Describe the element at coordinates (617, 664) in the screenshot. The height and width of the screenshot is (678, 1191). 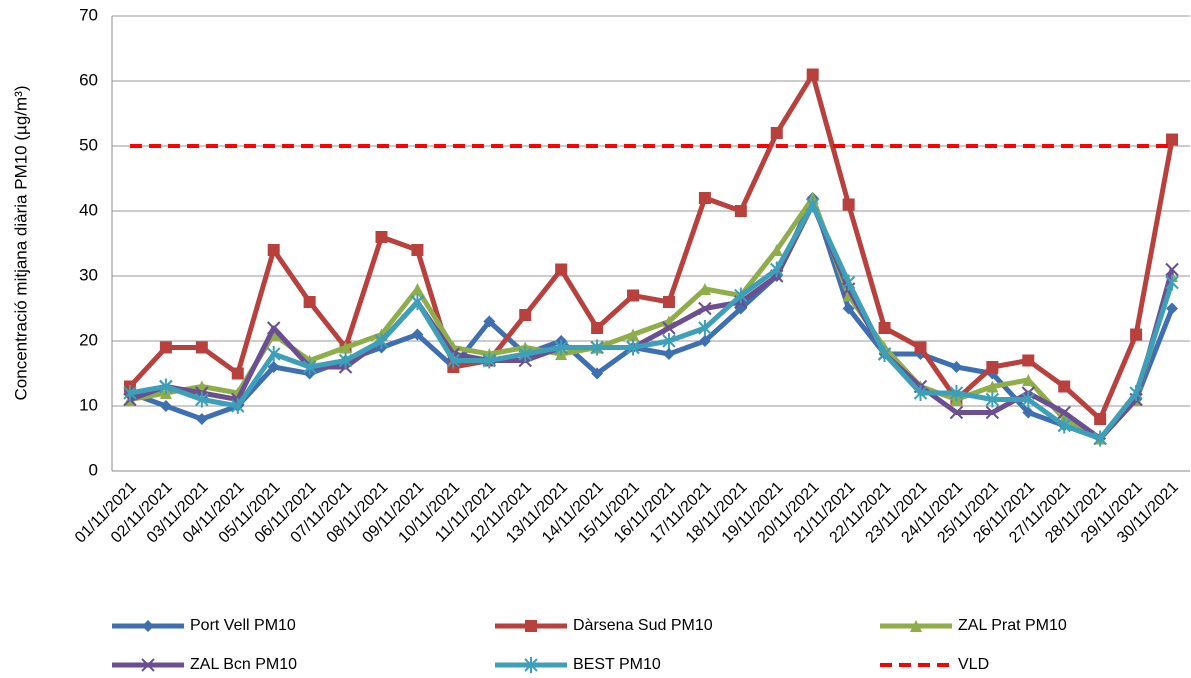
I see `legend-label: BEST PM10` at that location.